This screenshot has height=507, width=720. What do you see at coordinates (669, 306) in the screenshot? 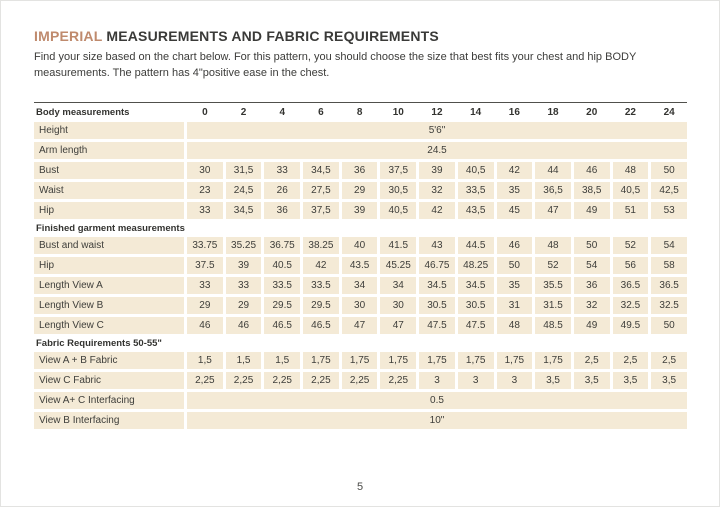
I see `value-cell: 32.5` at bounding box center [669, 306].